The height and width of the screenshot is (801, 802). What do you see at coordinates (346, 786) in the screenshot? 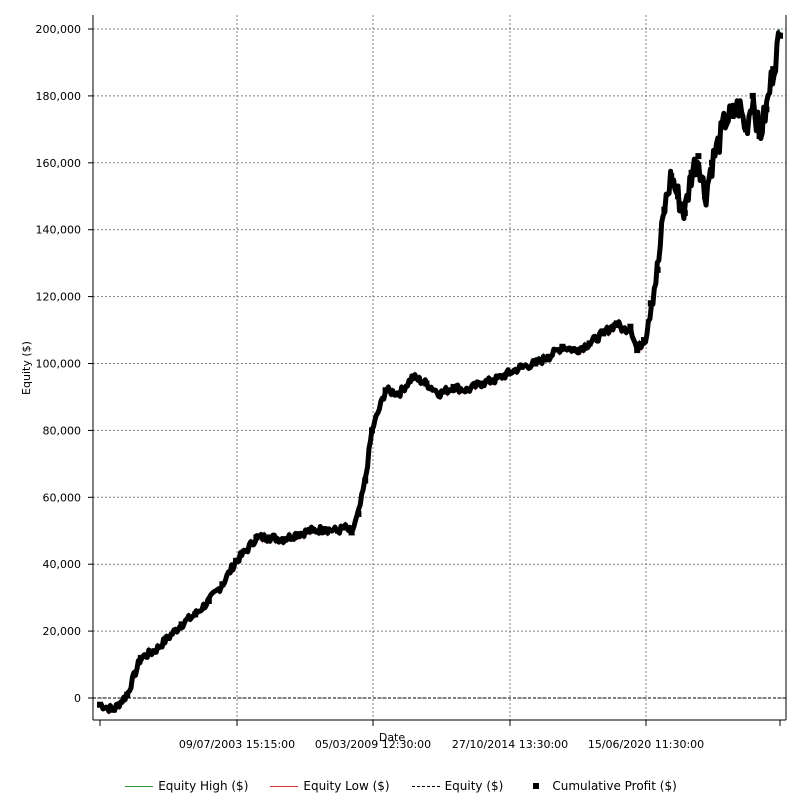
I see `legend-label-equity-low: Equity Low ($)` at bounding box center [346, 786].